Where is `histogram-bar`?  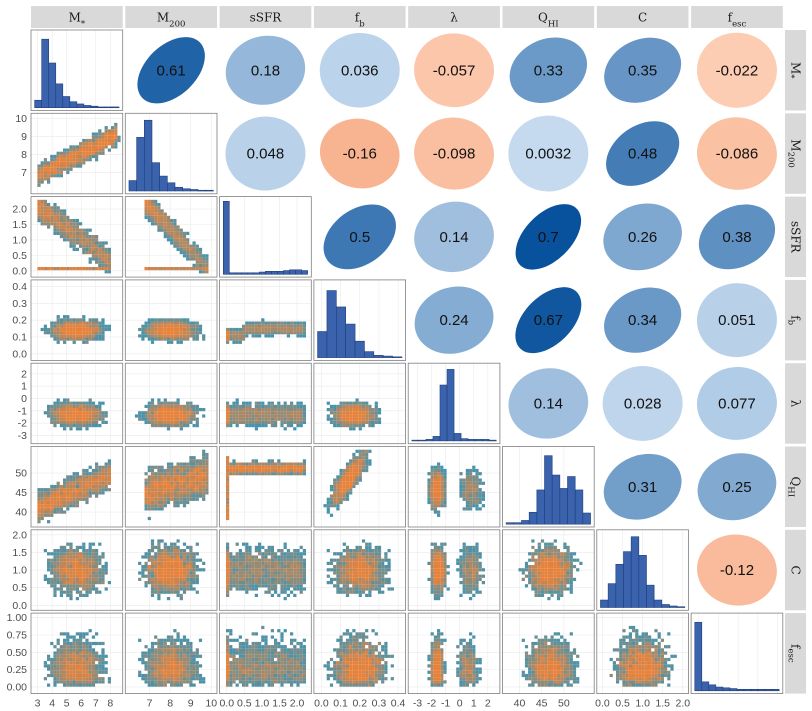
histogram-bar is located at coordinates (298, 272).